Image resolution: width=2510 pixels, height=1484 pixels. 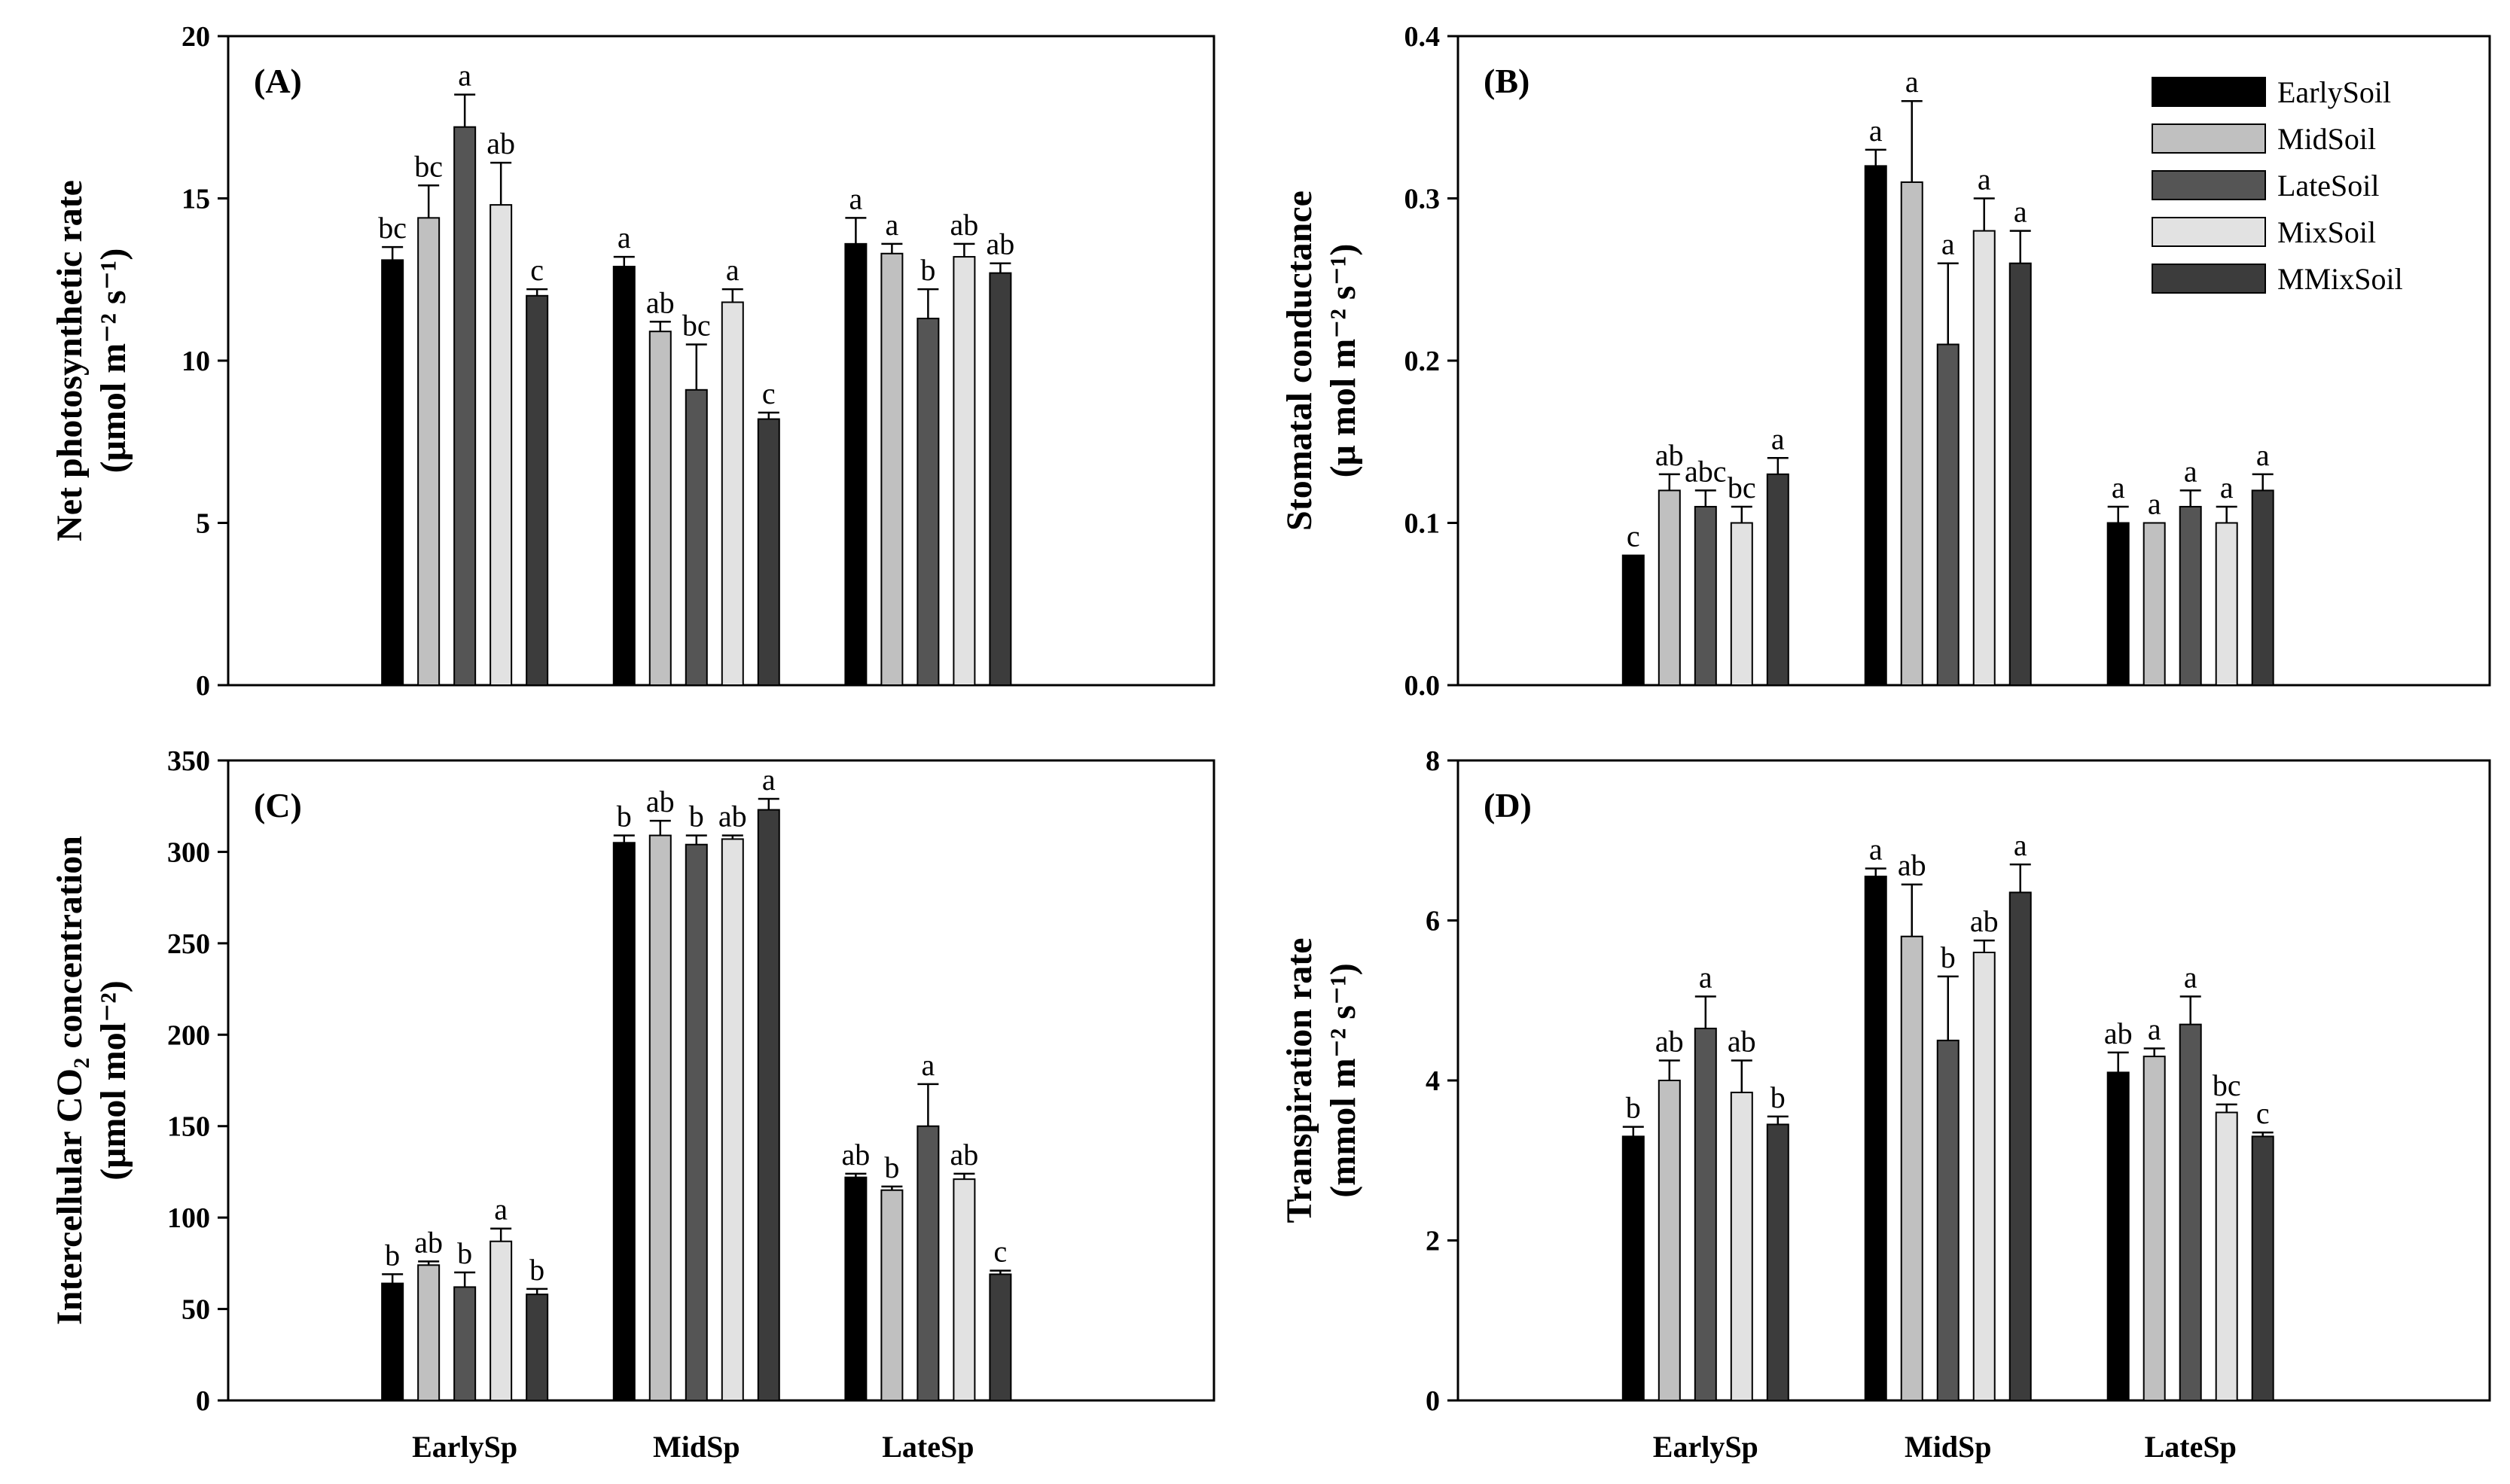 What do you see at coordinates (188, 1218) in the screenshot?
I see `y-tick-label: 100` at bounding box center [188, 1218].